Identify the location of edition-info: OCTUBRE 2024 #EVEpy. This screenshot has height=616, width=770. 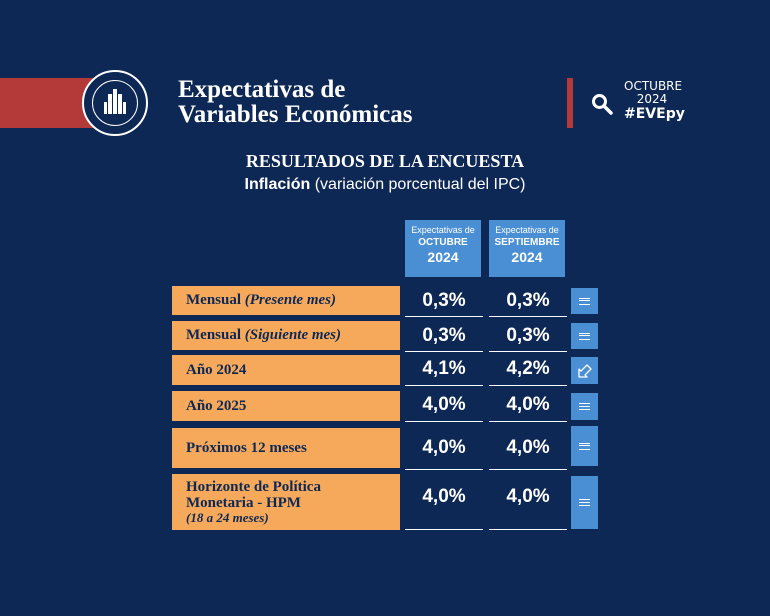
(654, 101).